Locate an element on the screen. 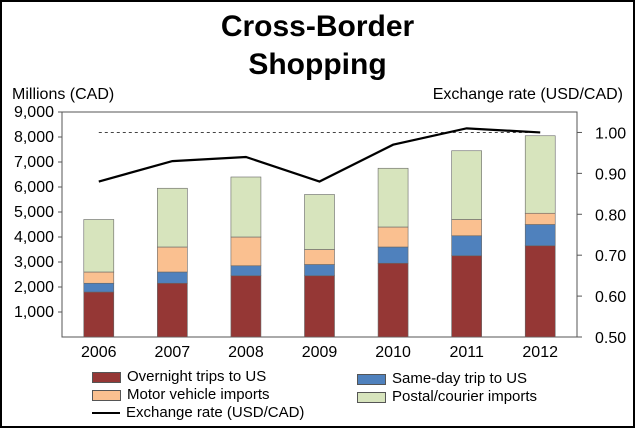  bar-segment-same-day-trip-to-us-2008 is located at coordinates (246, 271).